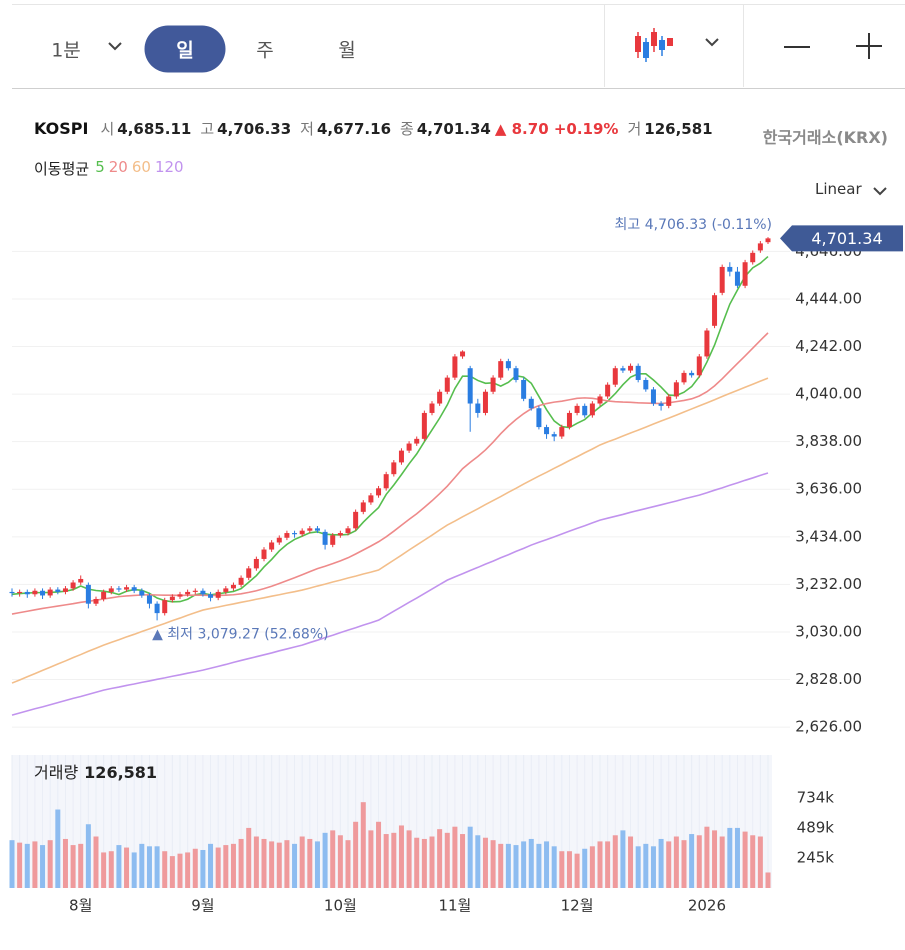  Describe the element at coordinates (207, 129) in the screenshot. I see `field-label: 고` at that location.